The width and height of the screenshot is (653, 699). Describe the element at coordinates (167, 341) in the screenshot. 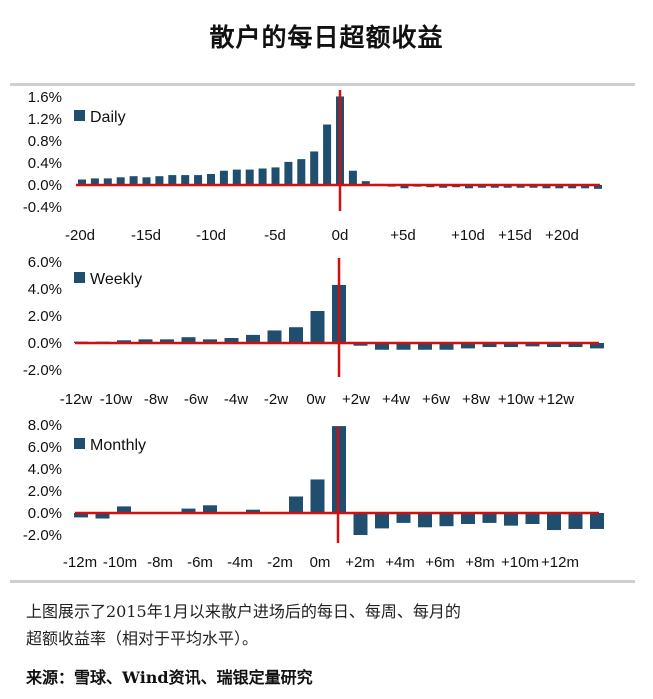

I see `bar--8w` at that location.